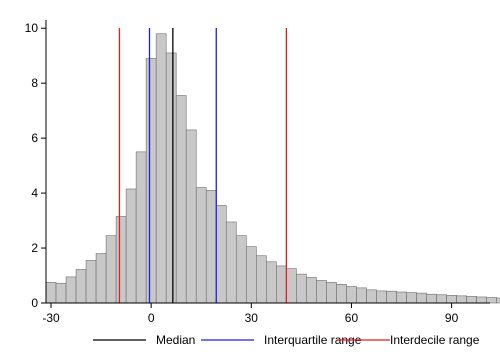 This screenshot has height=352, width=500. What do you see at coordinates (252, 318) in the screenshot?
I see `x-tick-label: 30` at bounding box center [252, 318].